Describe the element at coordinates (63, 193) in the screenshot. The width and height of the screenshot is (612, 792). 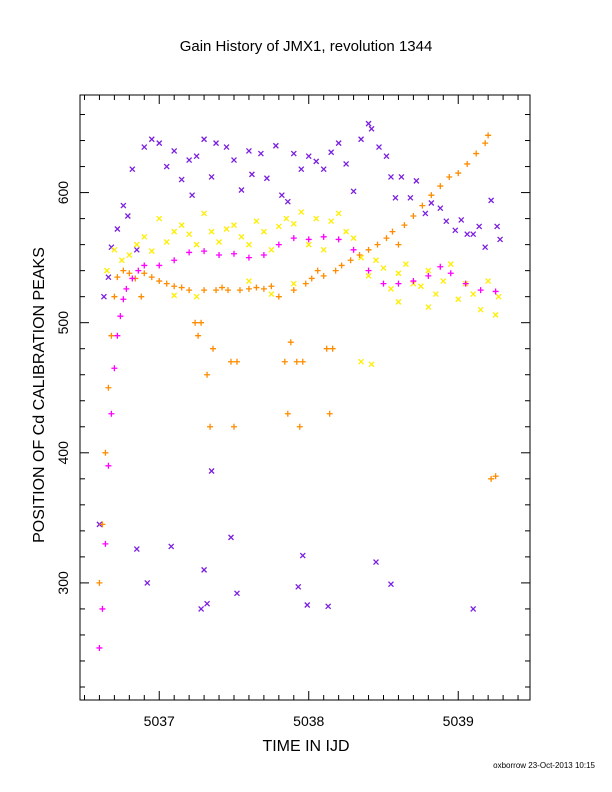
I see `y-tick-label: 600` at that location.